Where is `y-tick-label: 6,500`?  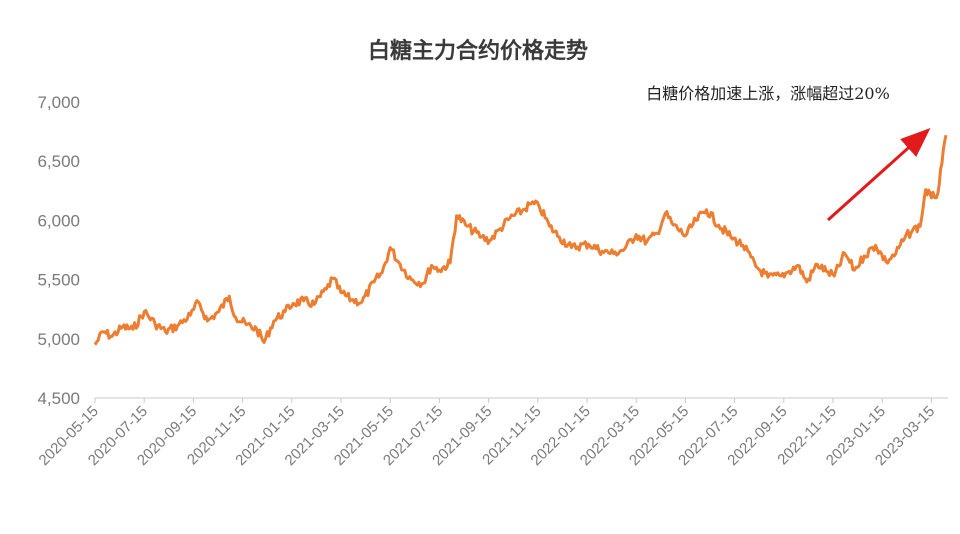 y-tick-label: 6,500 is located at coordinates (58, 161).